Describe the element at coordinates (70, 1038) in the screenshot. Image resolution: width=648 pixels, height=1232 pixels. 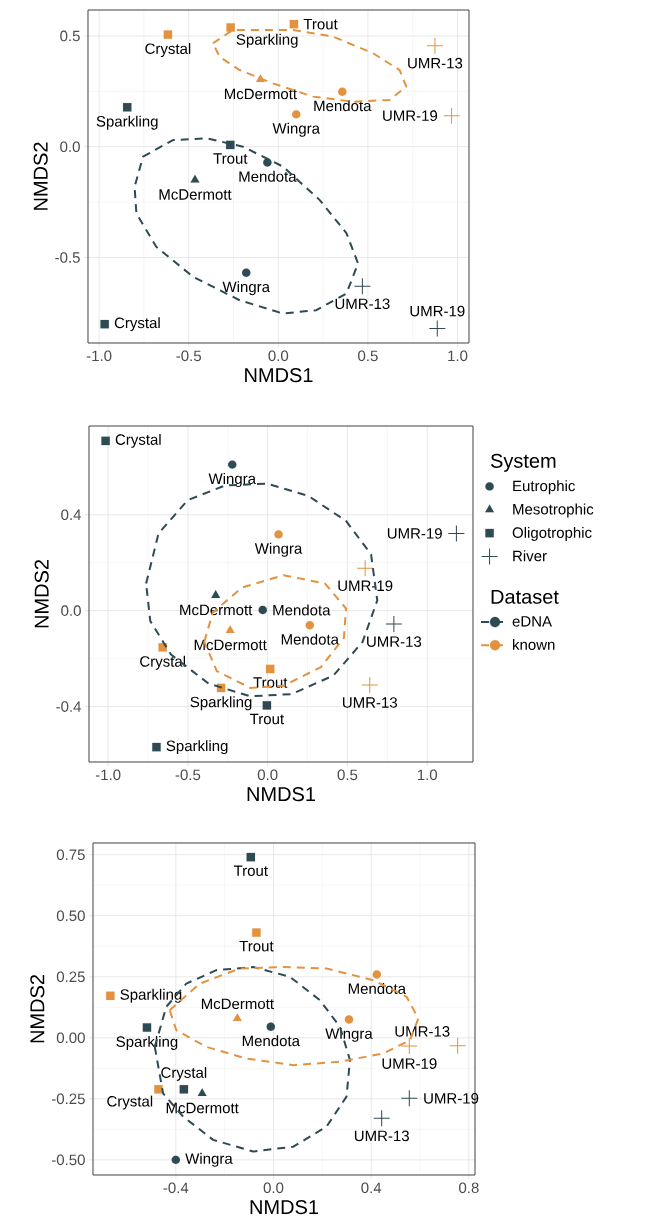
I see `y-tick-label: 0.00` at that location.